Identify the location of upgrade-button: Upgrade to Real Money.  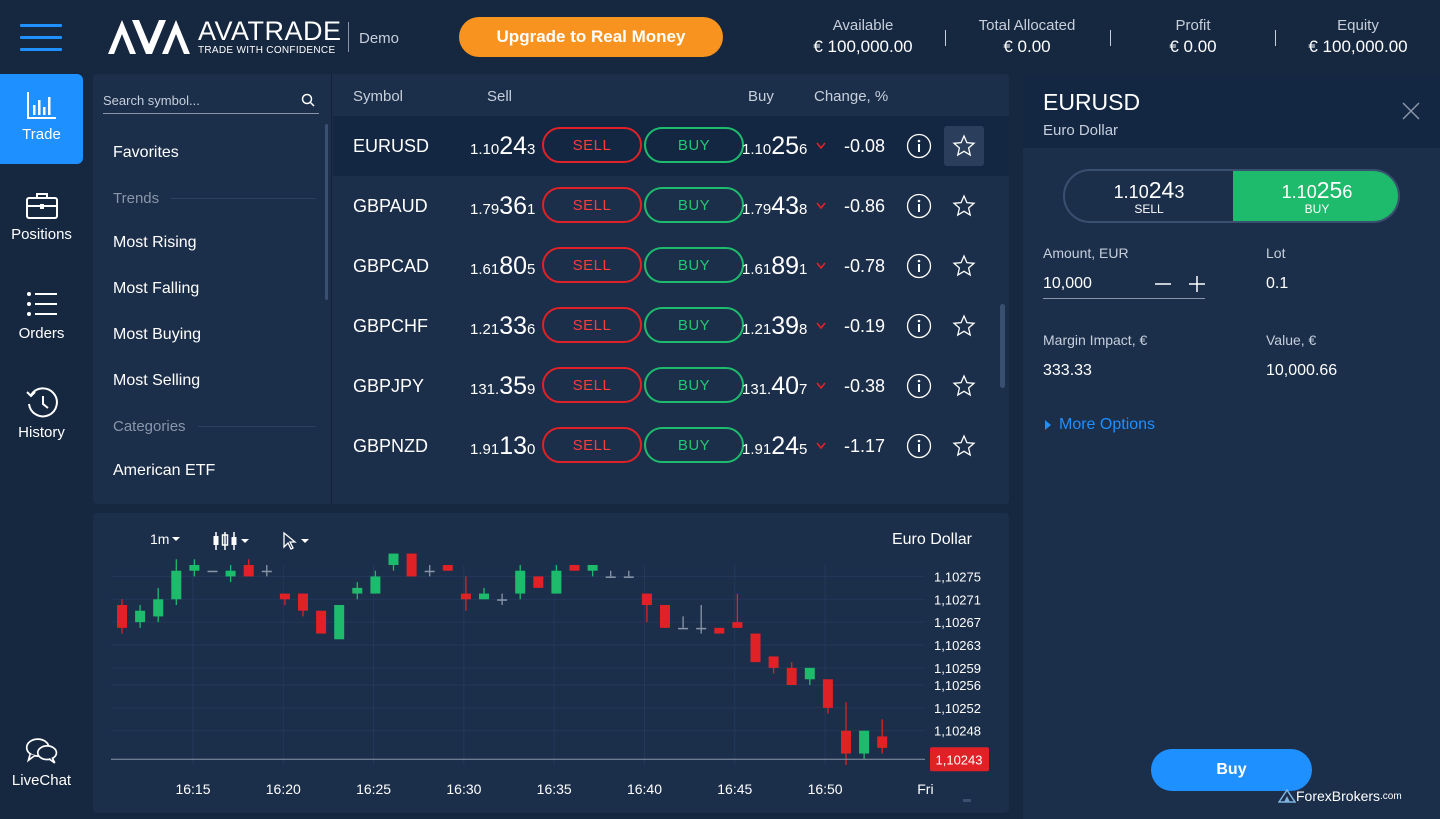
(591, 37).